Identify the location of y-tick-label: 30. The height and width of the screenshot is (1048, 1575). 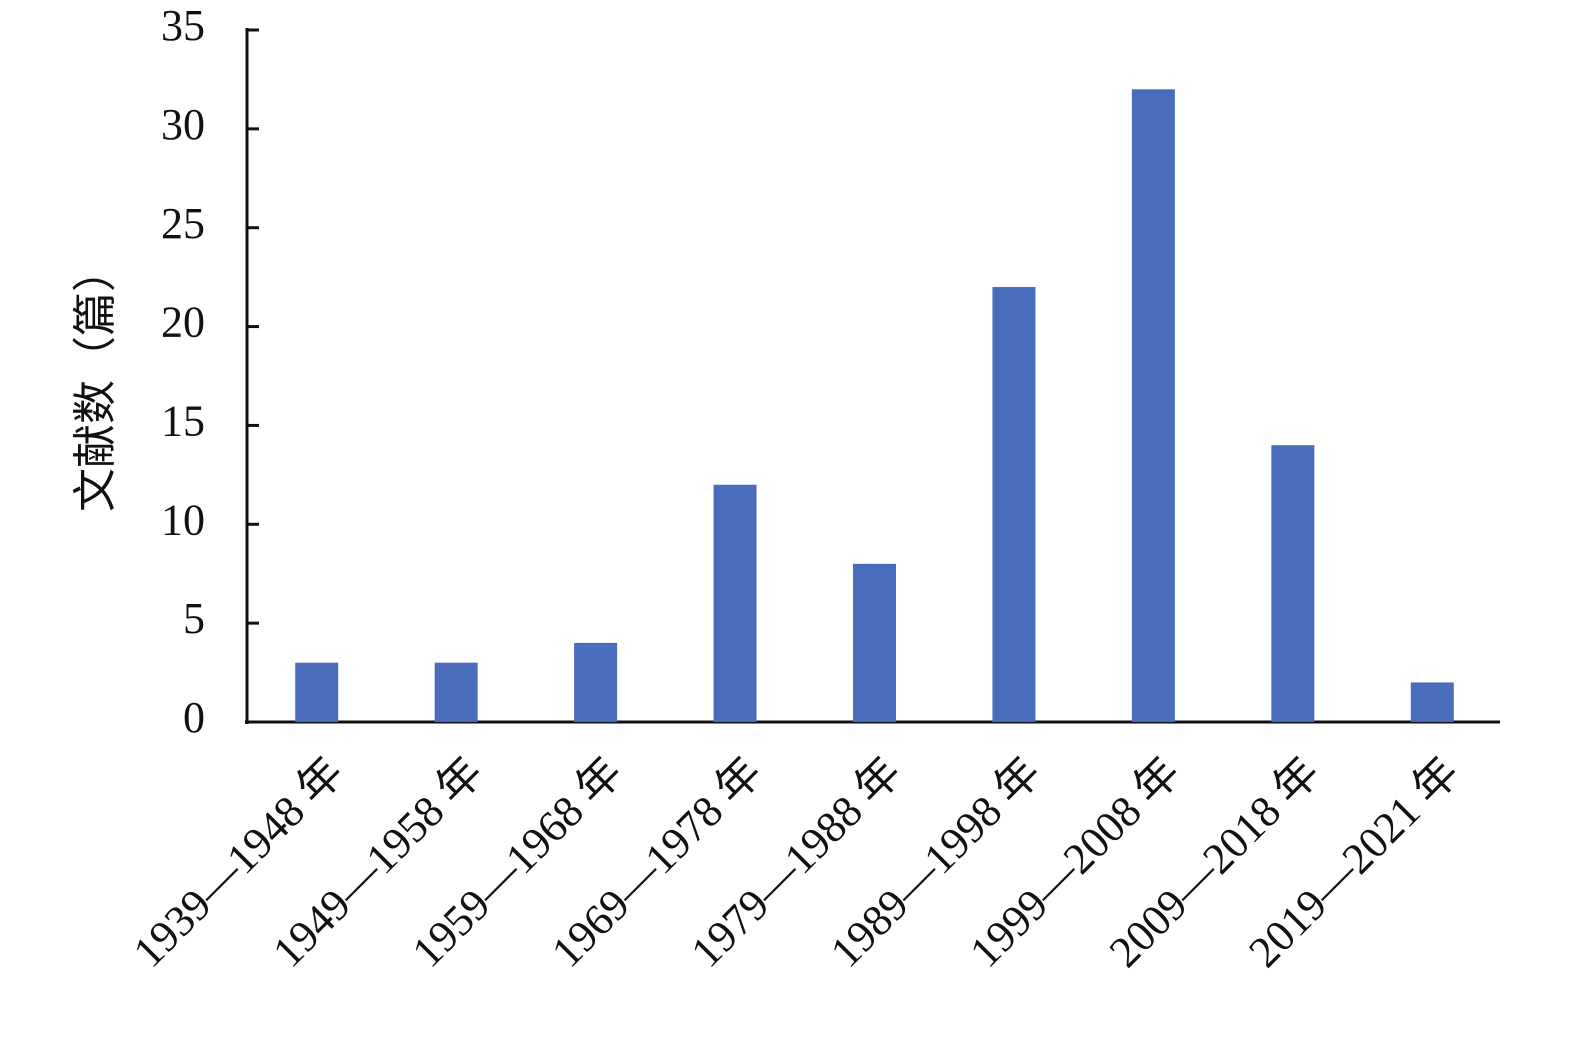
(183, 124).